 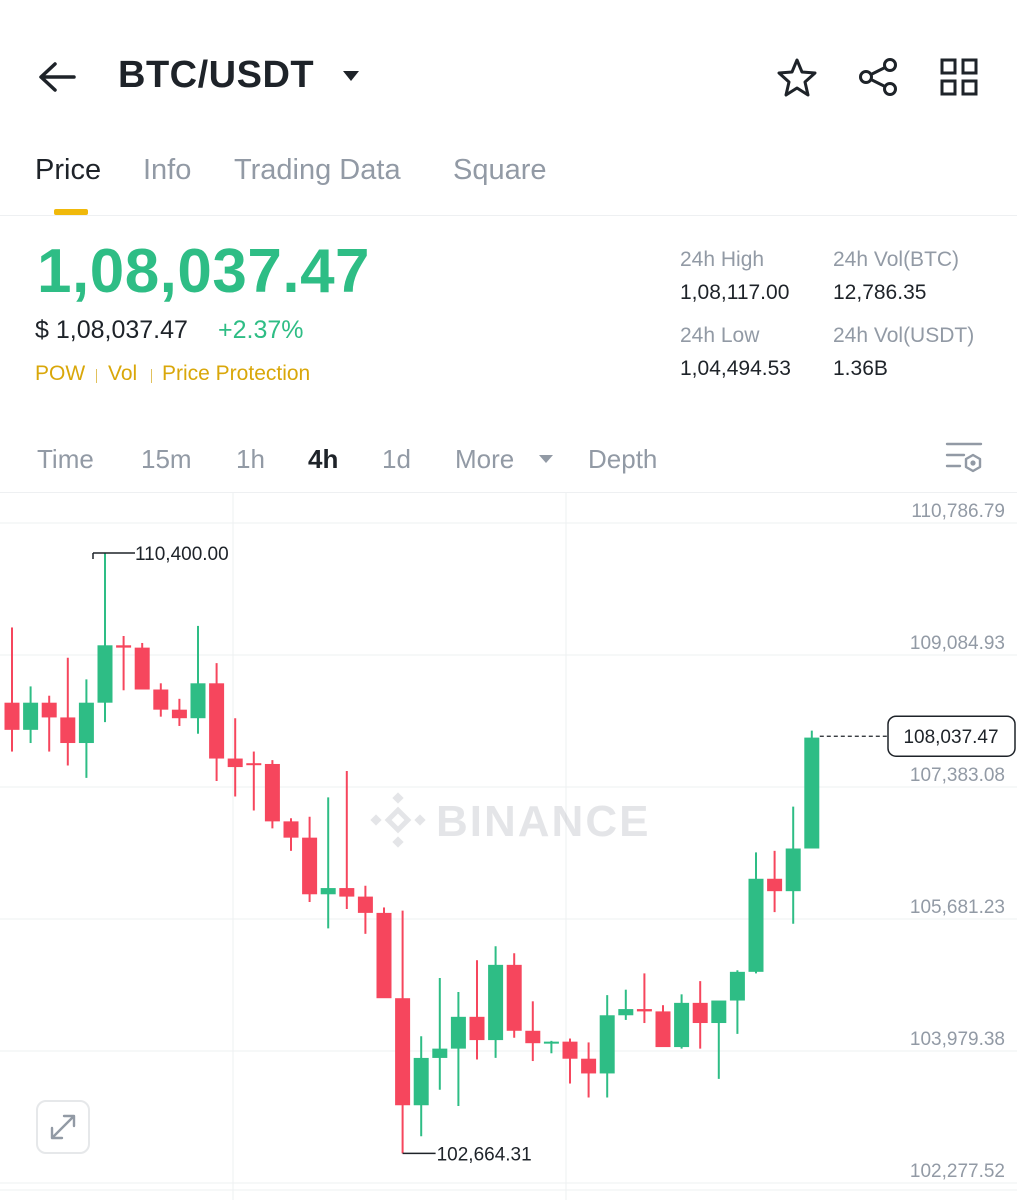 What do you see at coordinates (216, 75) in the screenshot?
I see `trading-pair-title: BTC/USDT` at bounding box center [216, 75].